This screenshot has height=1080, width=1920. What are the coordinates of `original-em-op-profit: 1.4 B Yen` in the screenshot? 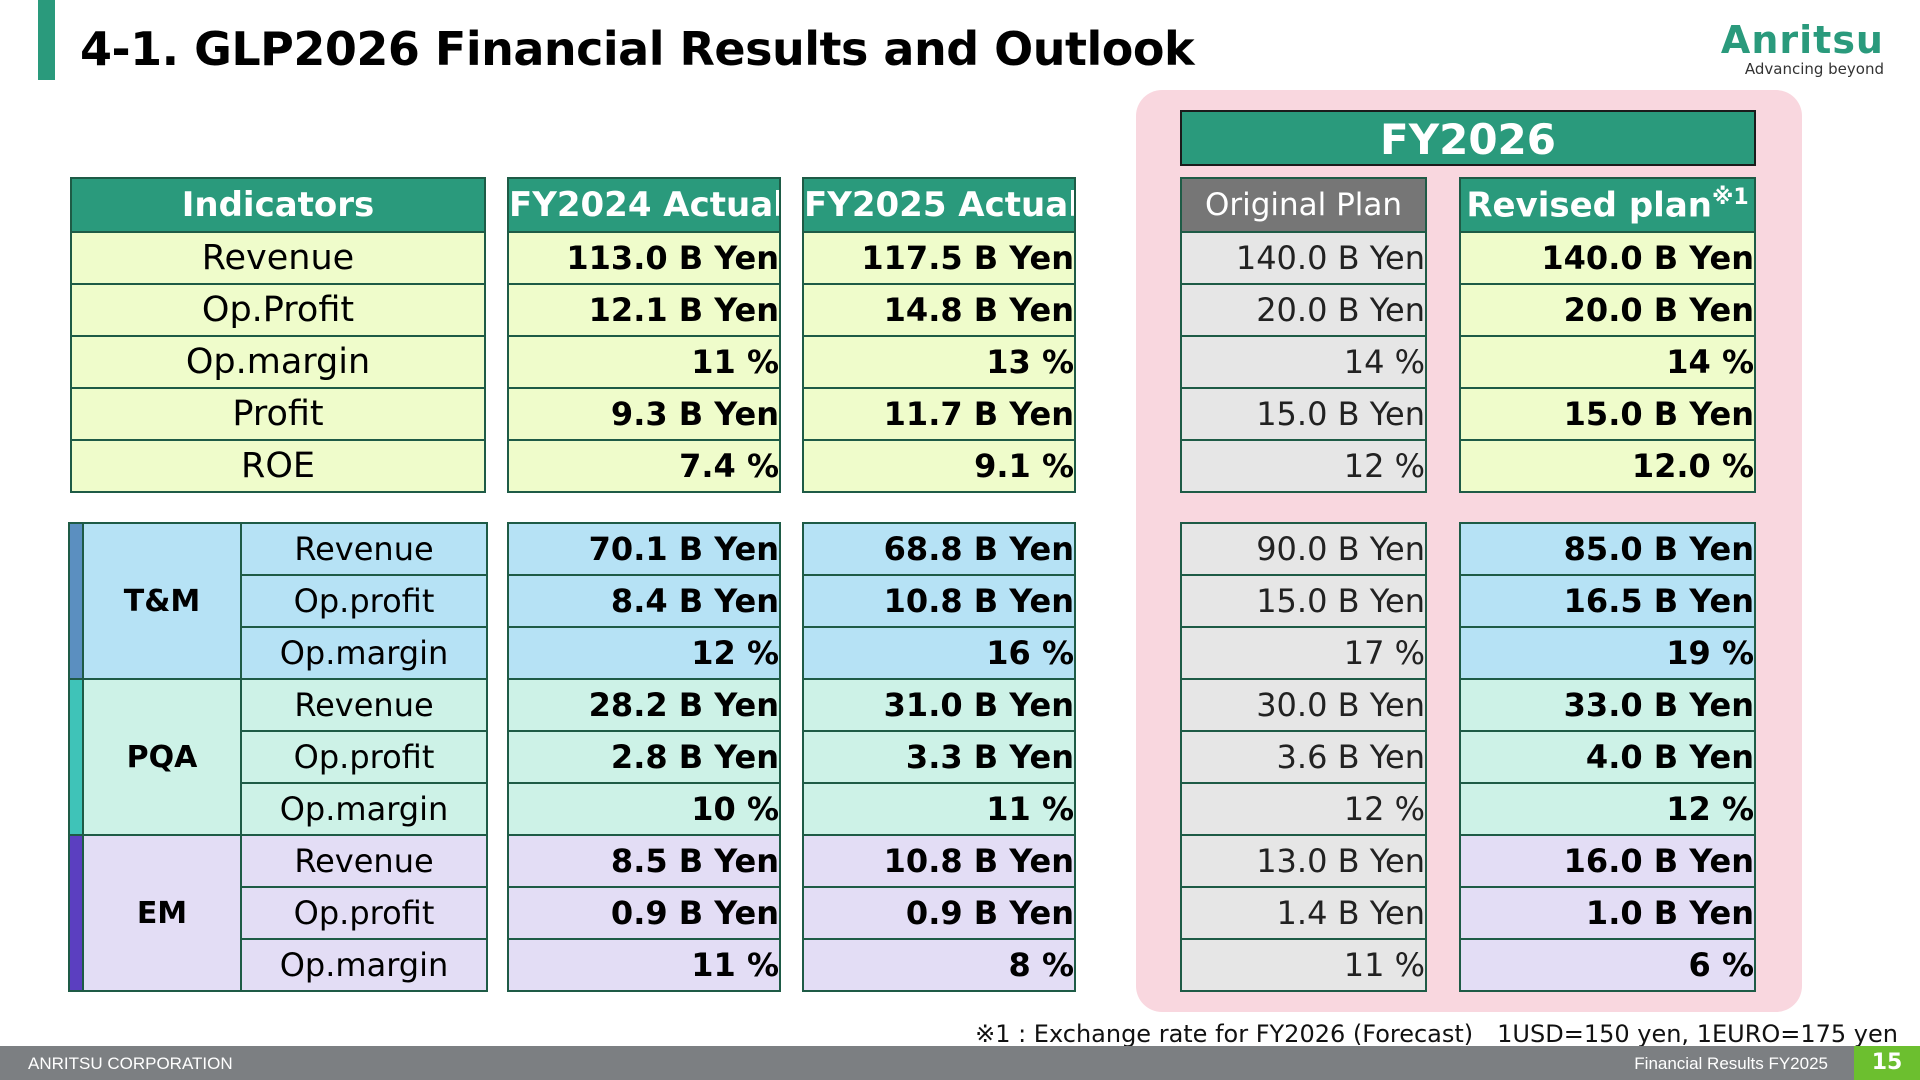 It's located at (1303, 913).